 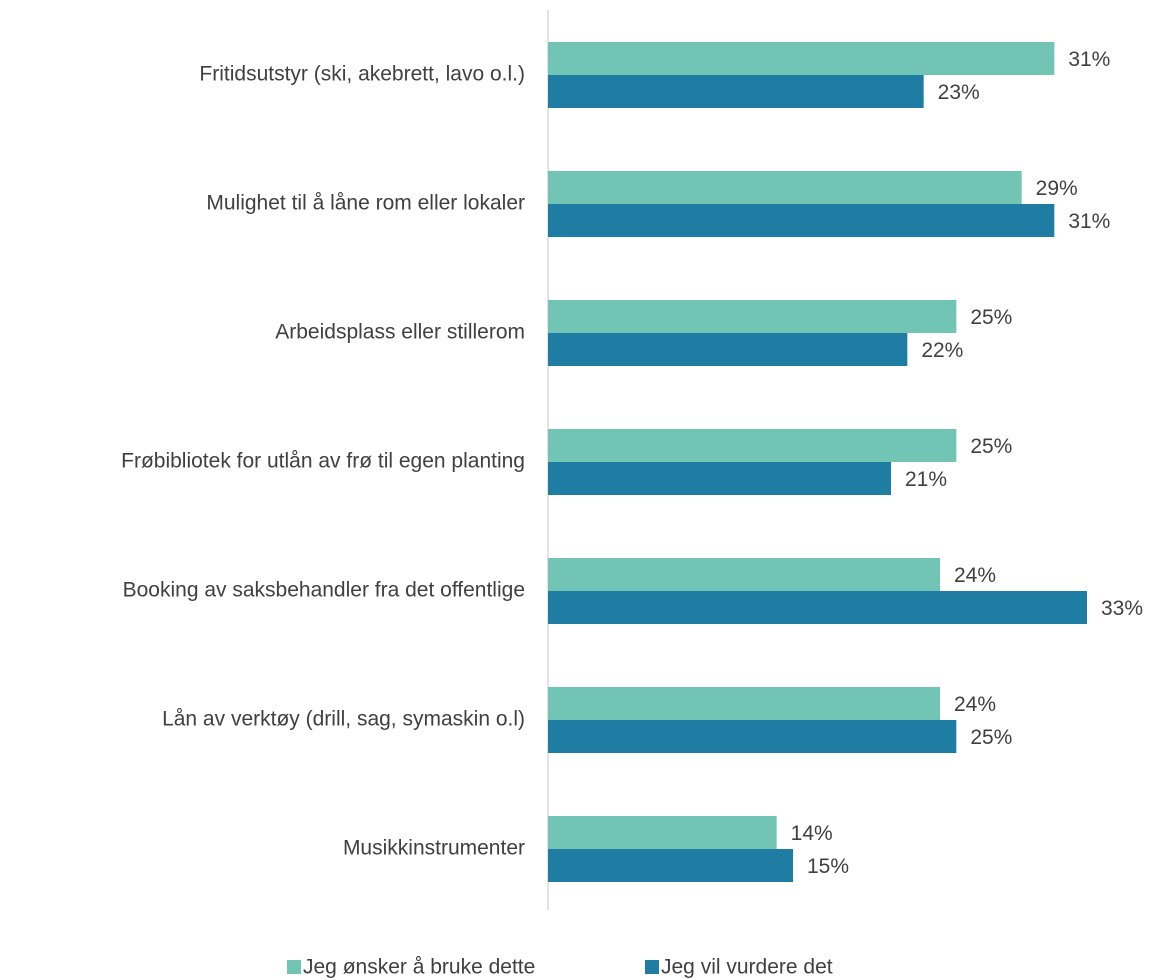 What do you see at coordinates (1057, 188) in the screenshot?
I see `value-label: 29%` at bounding box center [1057, 188].